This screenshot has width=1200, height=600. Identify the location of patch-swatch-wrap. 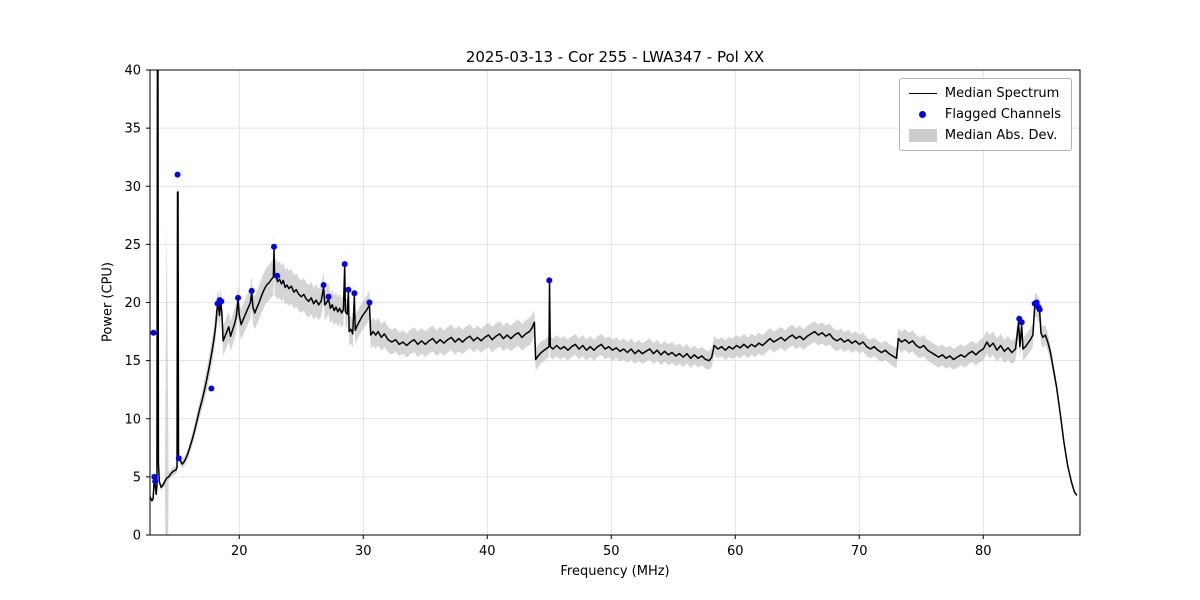
(922, 135).